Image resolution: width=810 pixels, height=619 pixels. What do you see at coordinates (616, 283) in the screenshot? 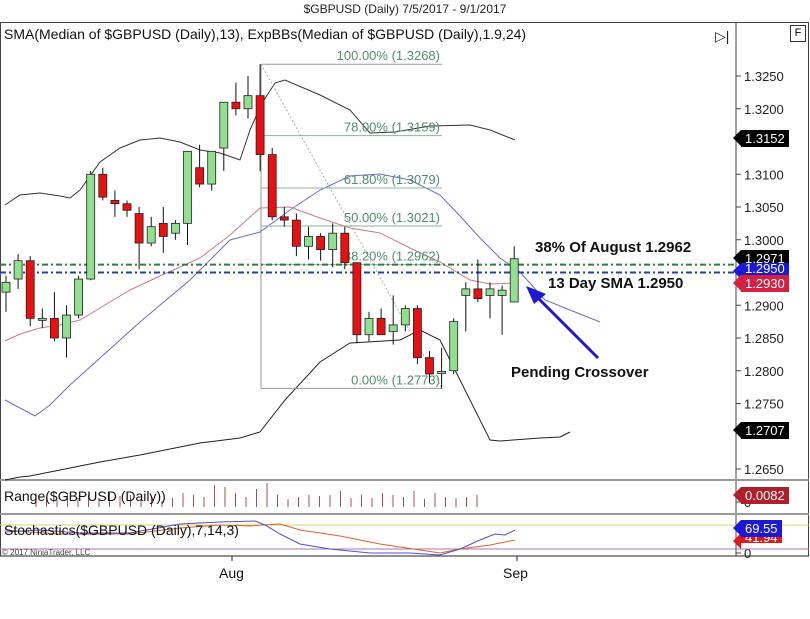
I see `annotation-13day-sma: 13 Day SMA 1.2950` at bounding box center [616, 283].